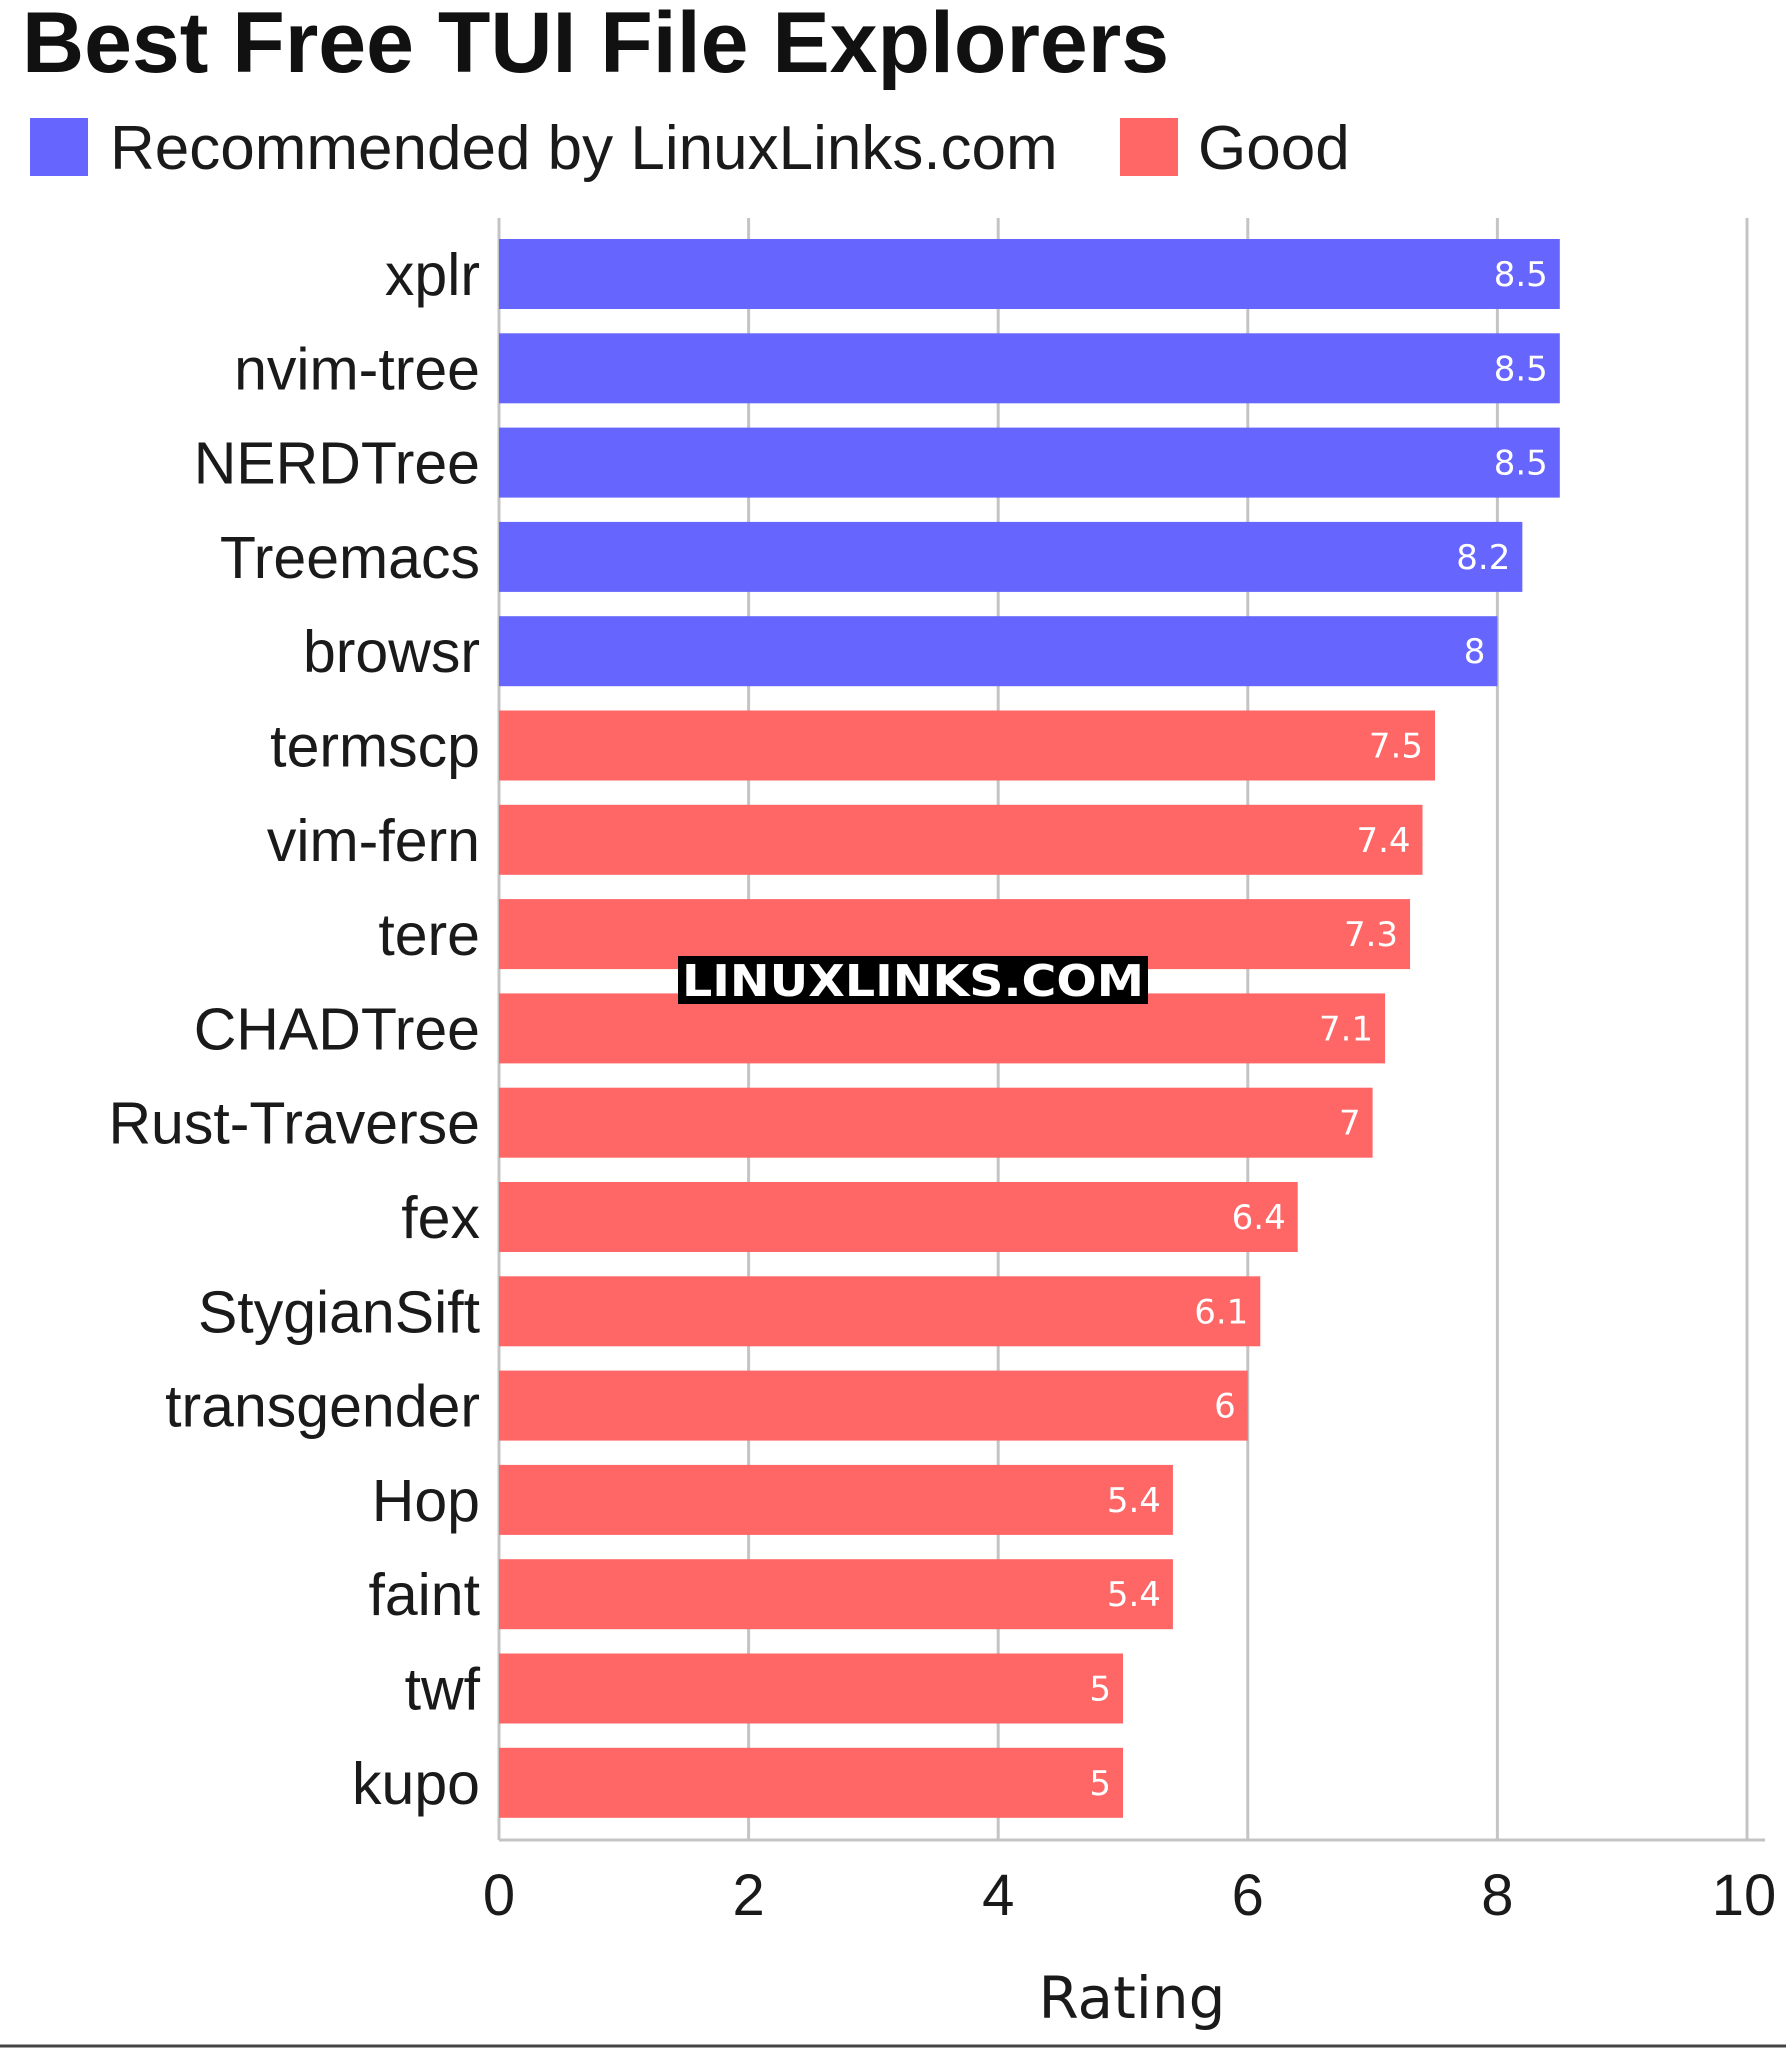 This screenshot has width=1786, height=2048. What do you see at coordinates (1475, 652) in the screenshot?
I see `bar-value-label: 8` at bounding box center [1475, 652].